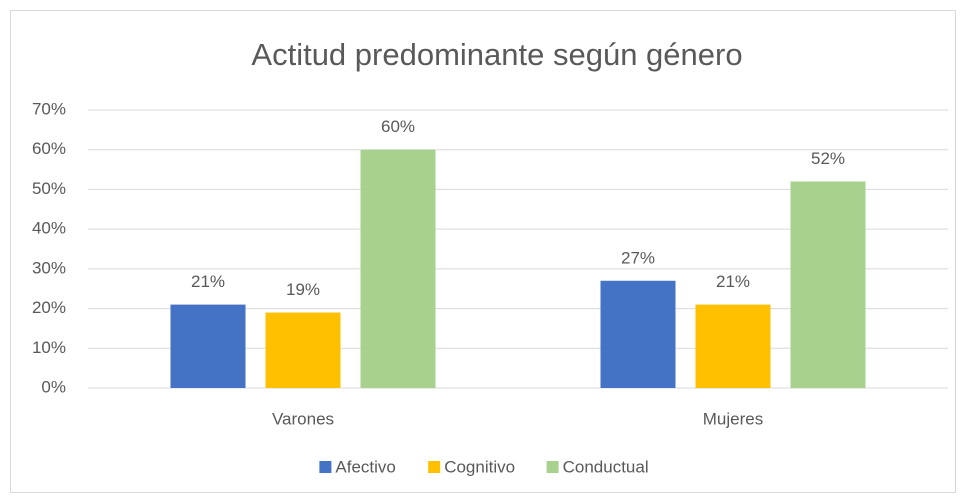 This screenshot has width=966, height=503. Describe the element at coordinates (49, 148) in the screenshot. I see `y-tick-label: 60%` at that location.